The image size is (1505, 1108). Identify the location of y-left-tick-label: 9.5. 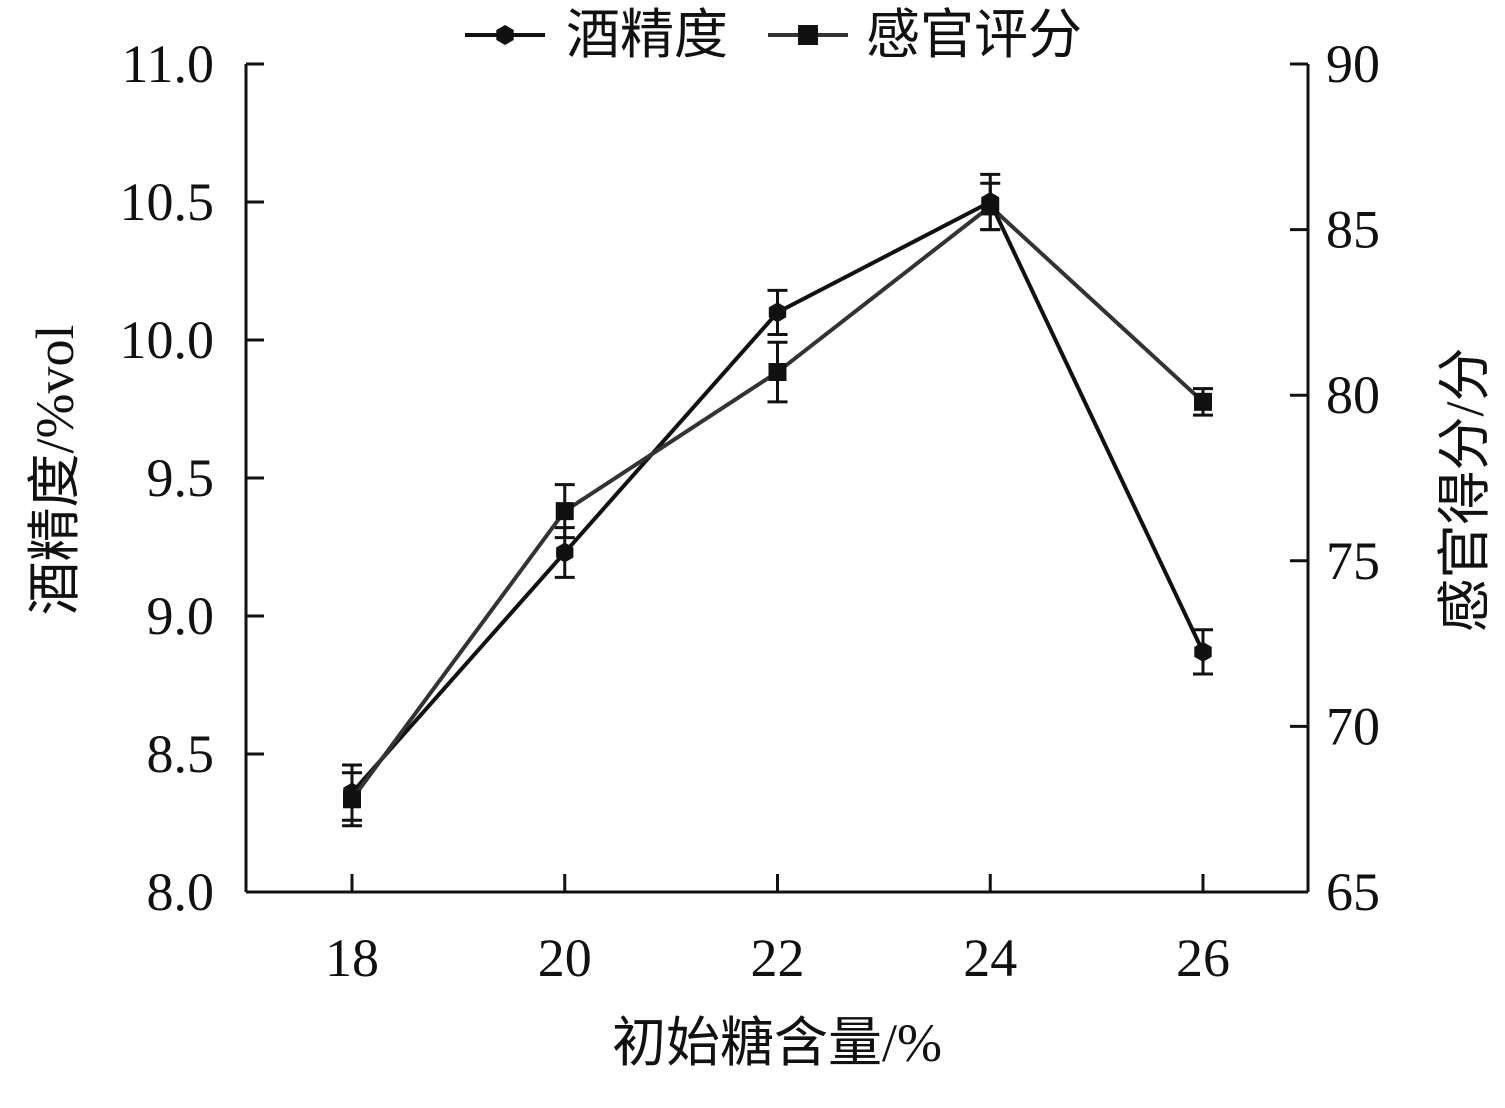
(181, 478).